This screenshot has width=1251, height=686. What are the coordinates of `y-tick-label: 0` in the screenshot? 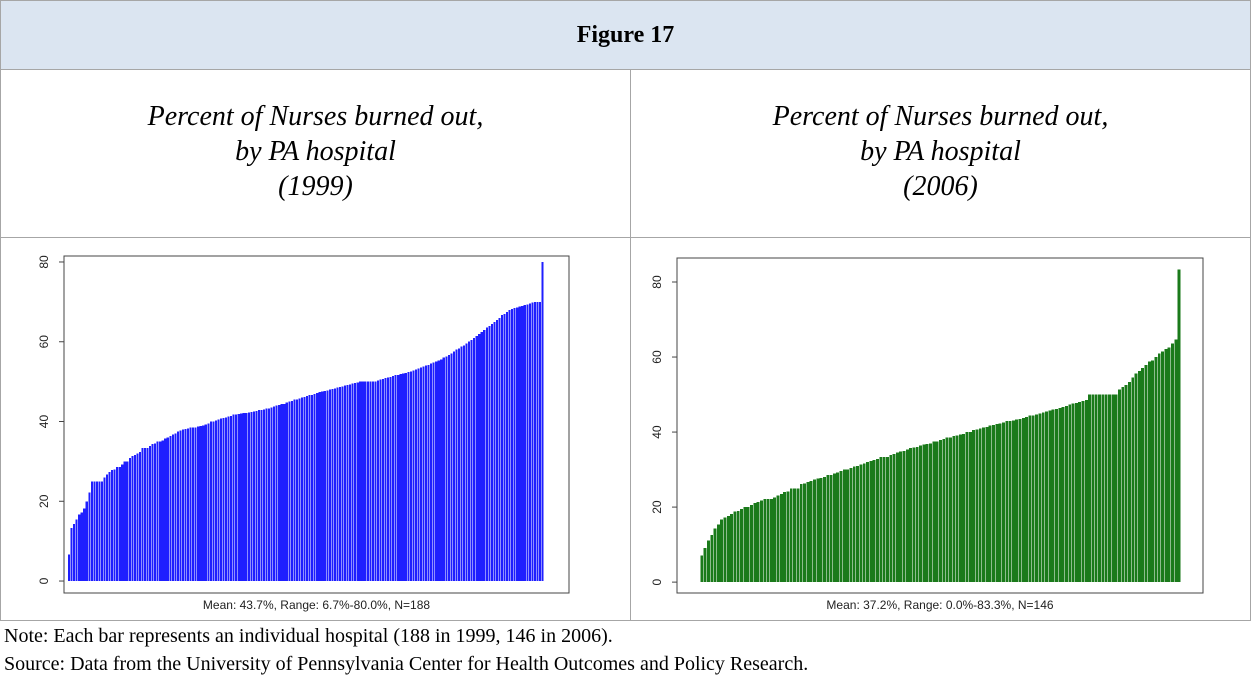 It's located at (44, 580).